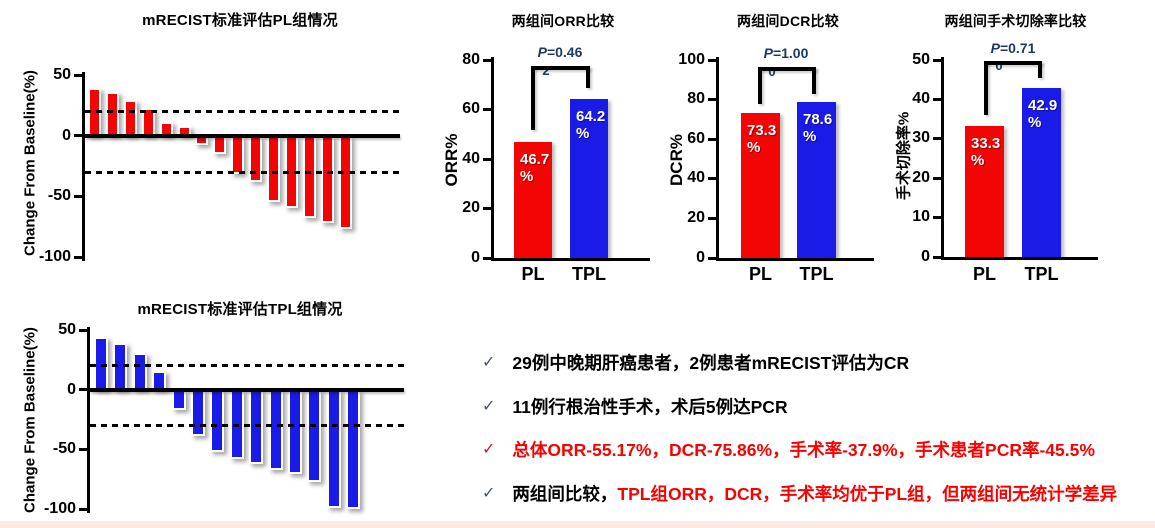 This screenshot has width=1155, height=528. What do you see at coordinates (240, 20) in the screenshot?
I see `waterfall-pl-title: mRECIST标准评估PL组情况` at bounding box center [240, 20].